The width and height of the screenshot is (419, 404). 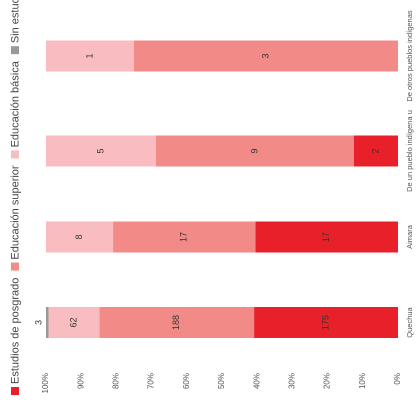 I want to click on value-label: 5, so click(x=100, y=150).